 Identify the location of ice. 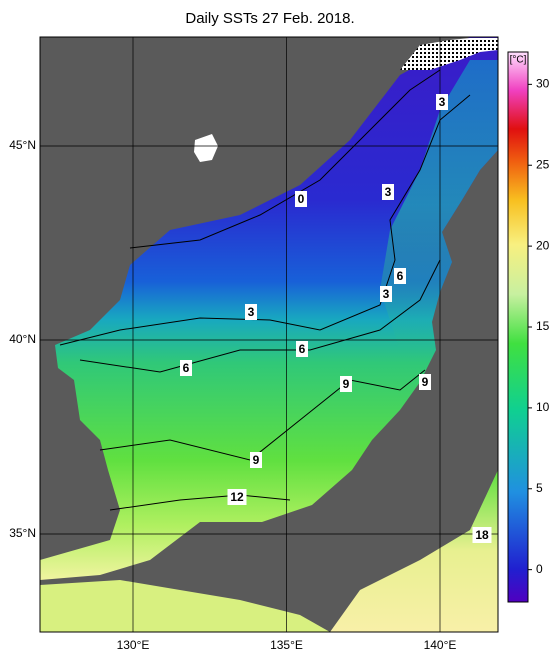
(449, 54).